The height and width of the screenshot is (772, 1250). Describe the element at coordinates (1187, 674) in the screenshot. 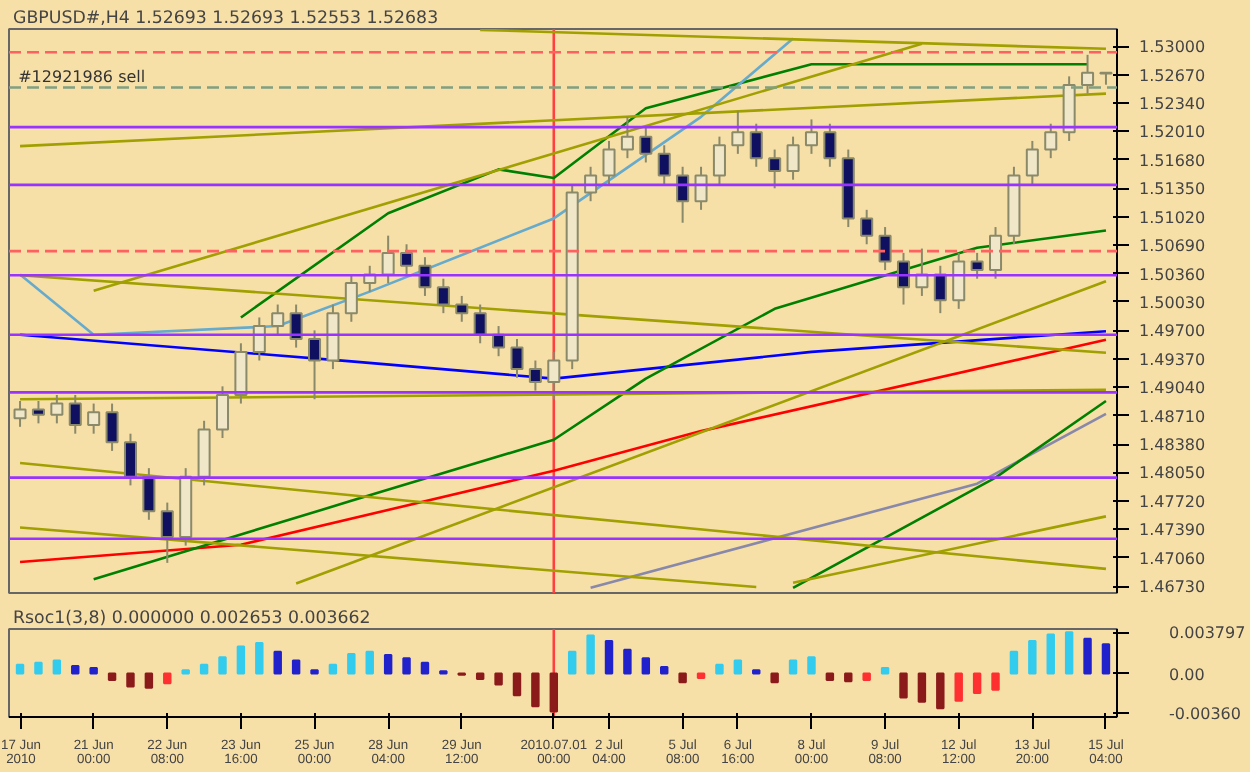

I see `y-tick-label: 0.00` at that location.